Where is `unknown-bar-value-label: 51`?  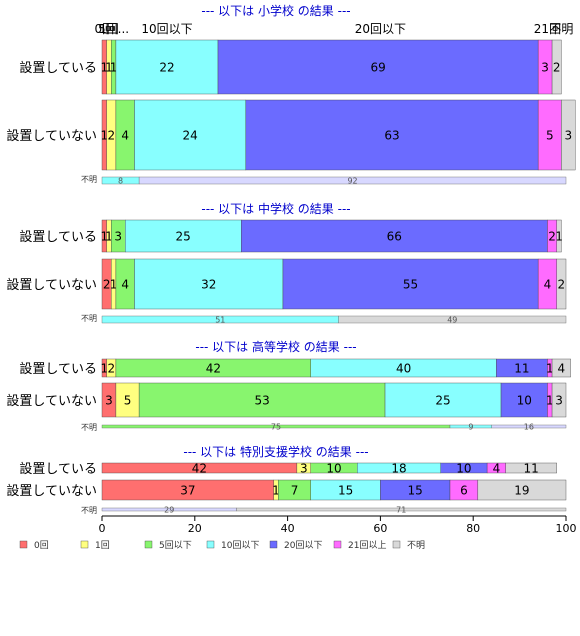
unknown-bar-value-label: 51 is located at coordinates (220, 320).